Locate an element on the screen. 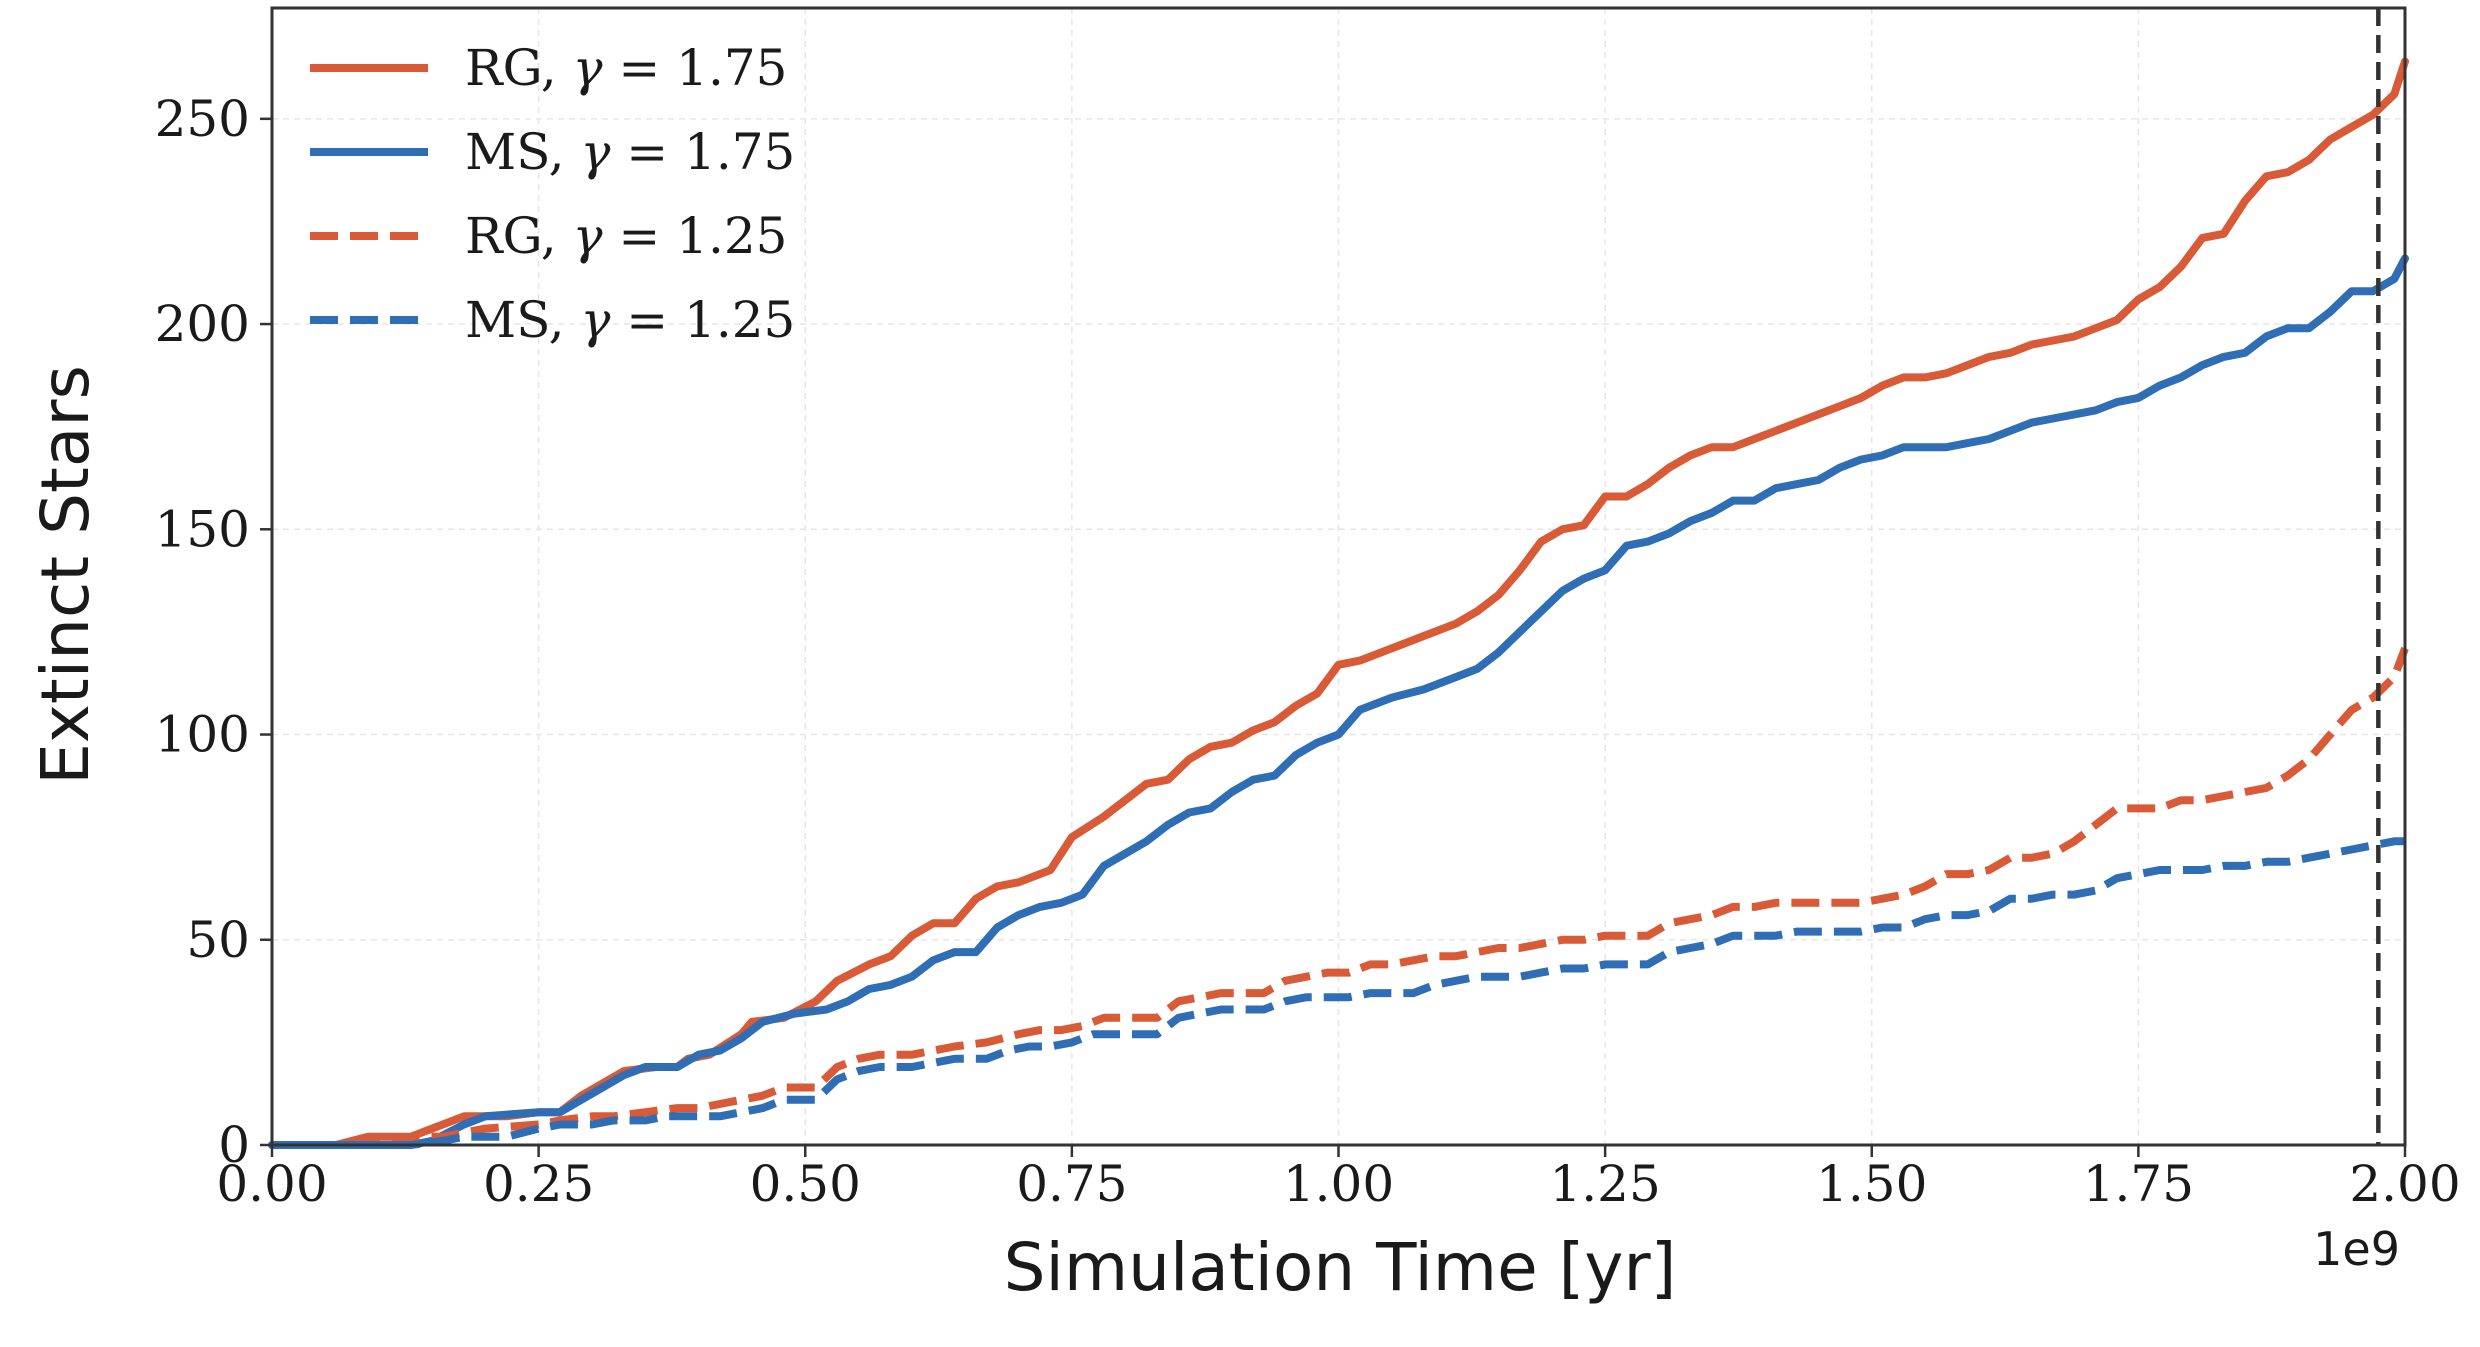 The height and width of the screenshot is (1347, 2480). x-axis-offset-label: 1e9 is located at coordinates (2356, 1249).